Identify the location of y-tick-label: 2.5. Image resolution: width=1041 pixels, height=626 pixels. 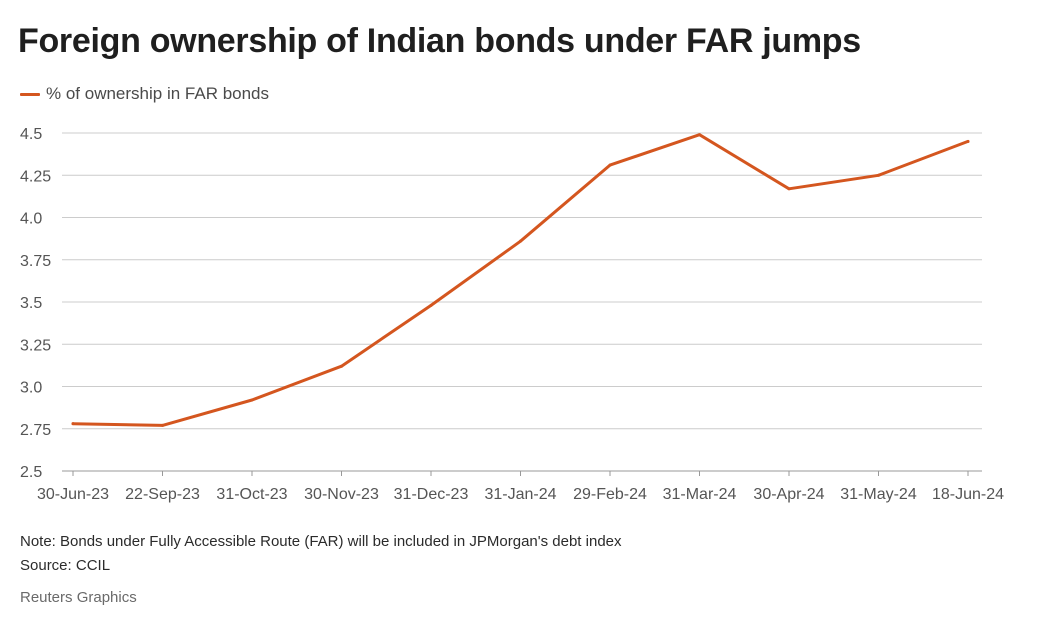
(31, 472).